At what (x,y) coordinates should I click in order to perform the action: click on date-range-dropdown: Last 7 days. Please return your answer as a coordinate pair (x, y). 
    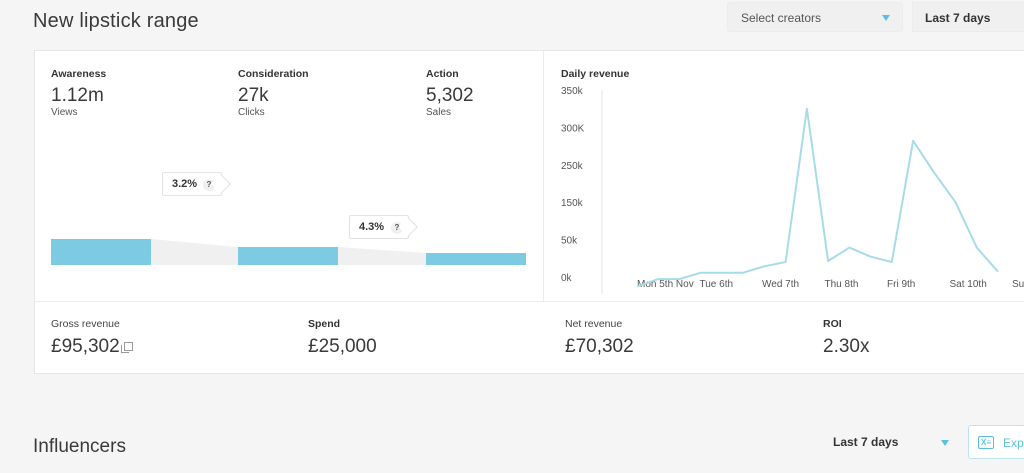
    Looking at the image, I should click on (968, 17).